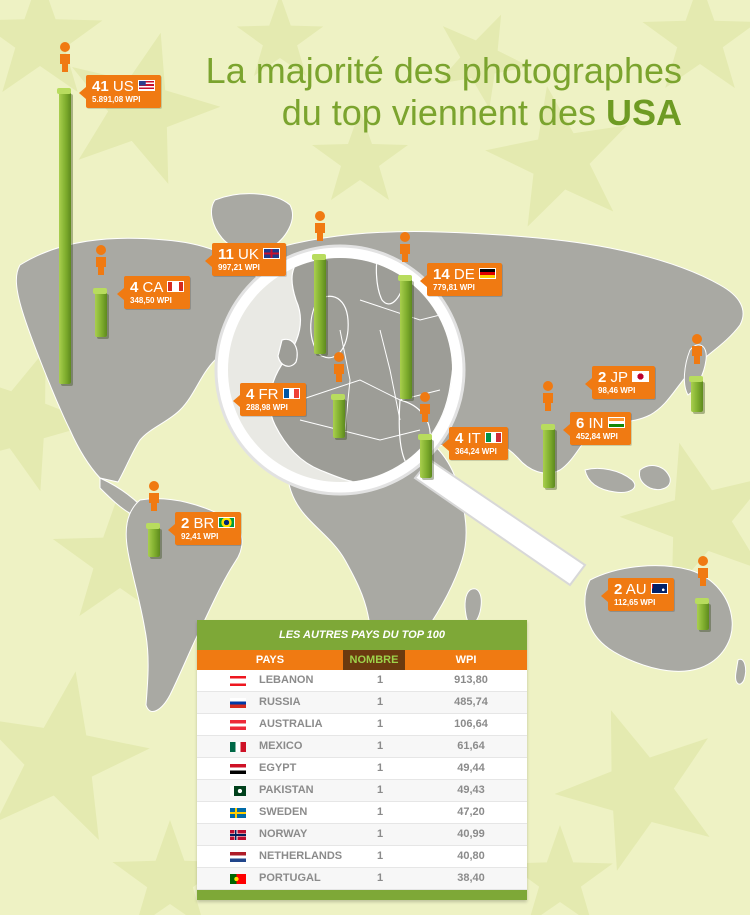 This screenshot has height=915, width=750. I want to click on marker-count: 6, so click(580, 423).